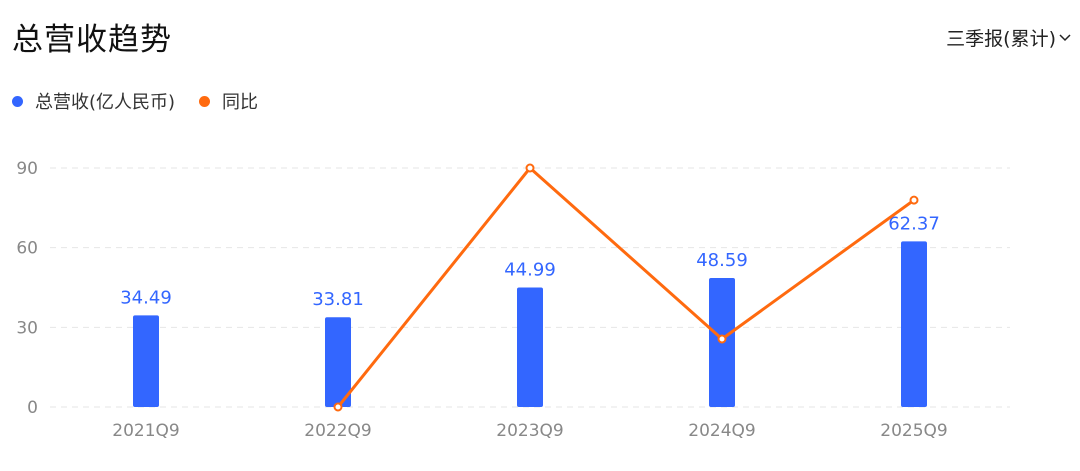  I want to click on x-tick-label: 2021Q9, so click(145, 431).